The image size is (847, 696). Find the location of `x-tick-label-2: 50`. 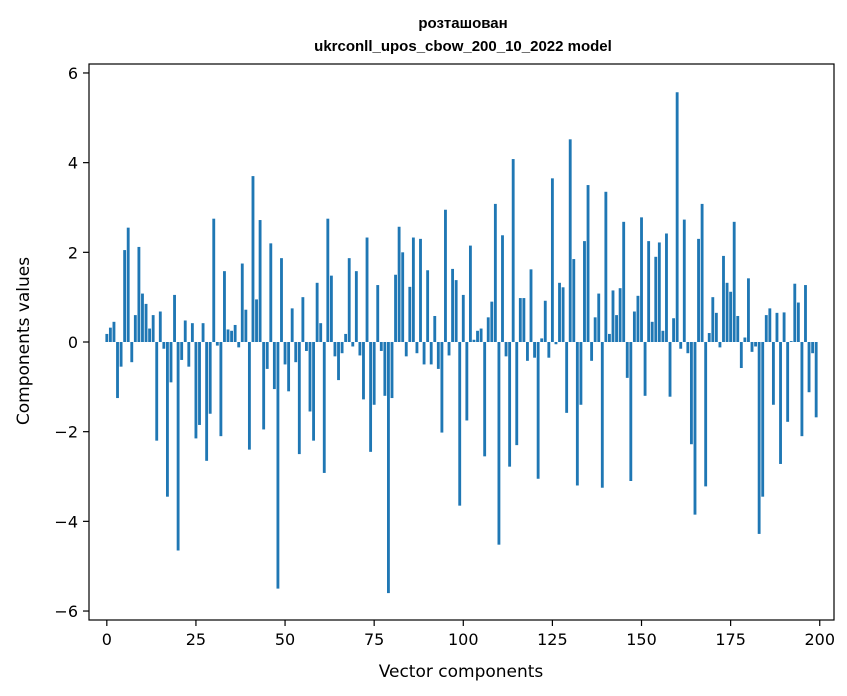

x-tick-label-2: 50 is located at coordinates (285, 639).